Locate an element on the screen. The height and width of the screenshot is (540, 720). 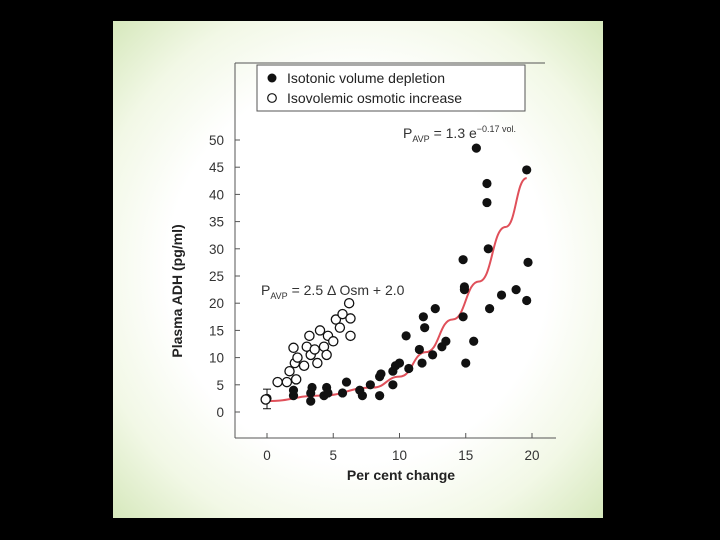
y-tick-label: 10 is located at coordinates (216, 358).